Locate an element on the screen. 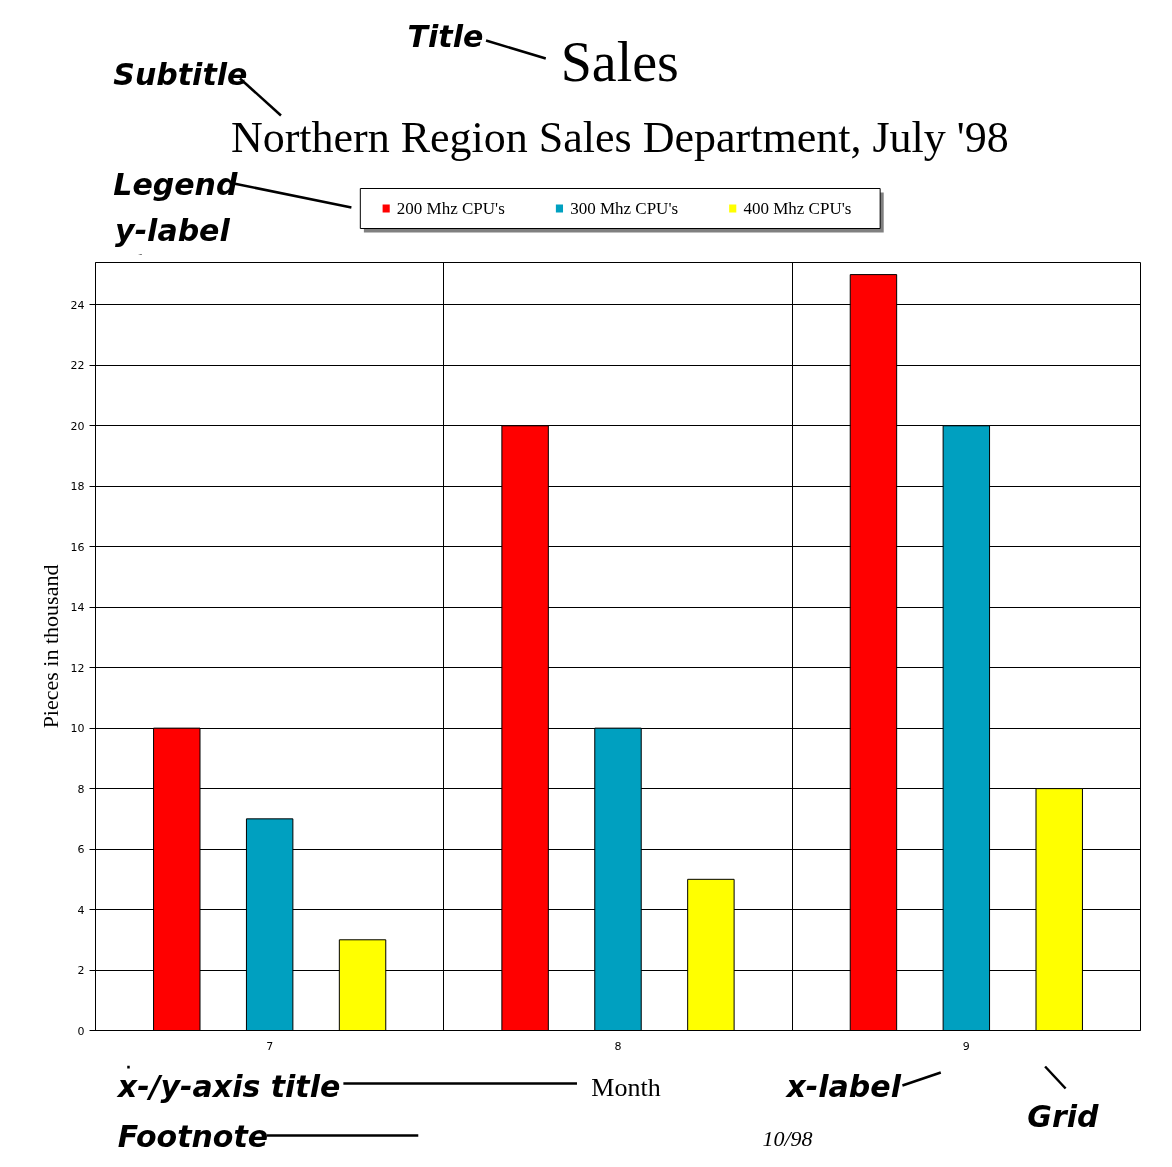  text: Subtitle is located at coordinates (180, 74).